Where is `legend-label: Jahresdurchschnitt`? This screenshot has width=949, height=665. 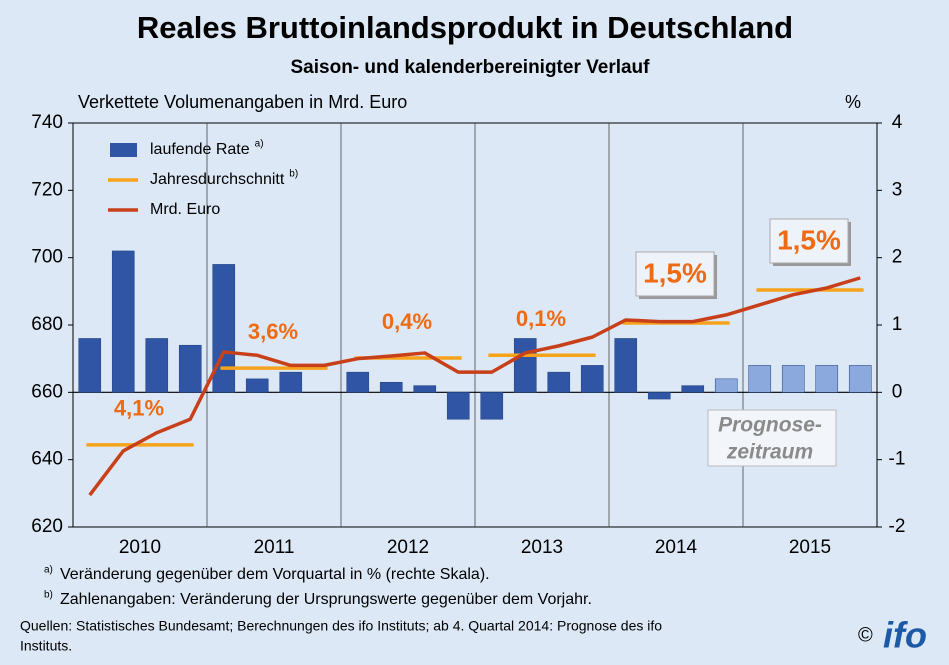
legend-label: Jahresdurchschnitt is located at coordinates (217, 179).